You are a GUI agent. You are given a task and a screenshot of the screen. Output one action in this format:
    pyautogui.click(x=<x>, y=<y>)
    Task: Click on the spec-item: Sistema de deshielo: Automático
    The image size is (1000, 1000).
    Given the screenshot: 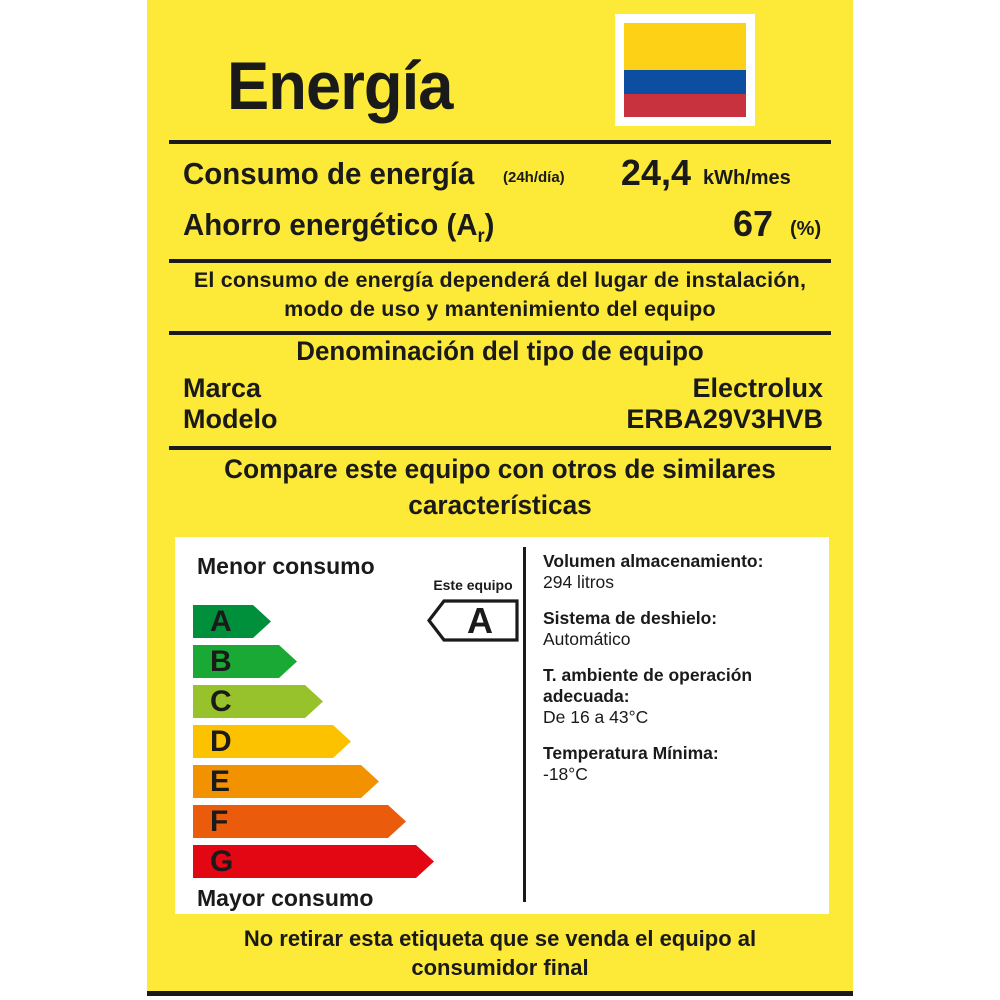 What is the action you would take?
    pyautogui.click(x=677, y=629)
    